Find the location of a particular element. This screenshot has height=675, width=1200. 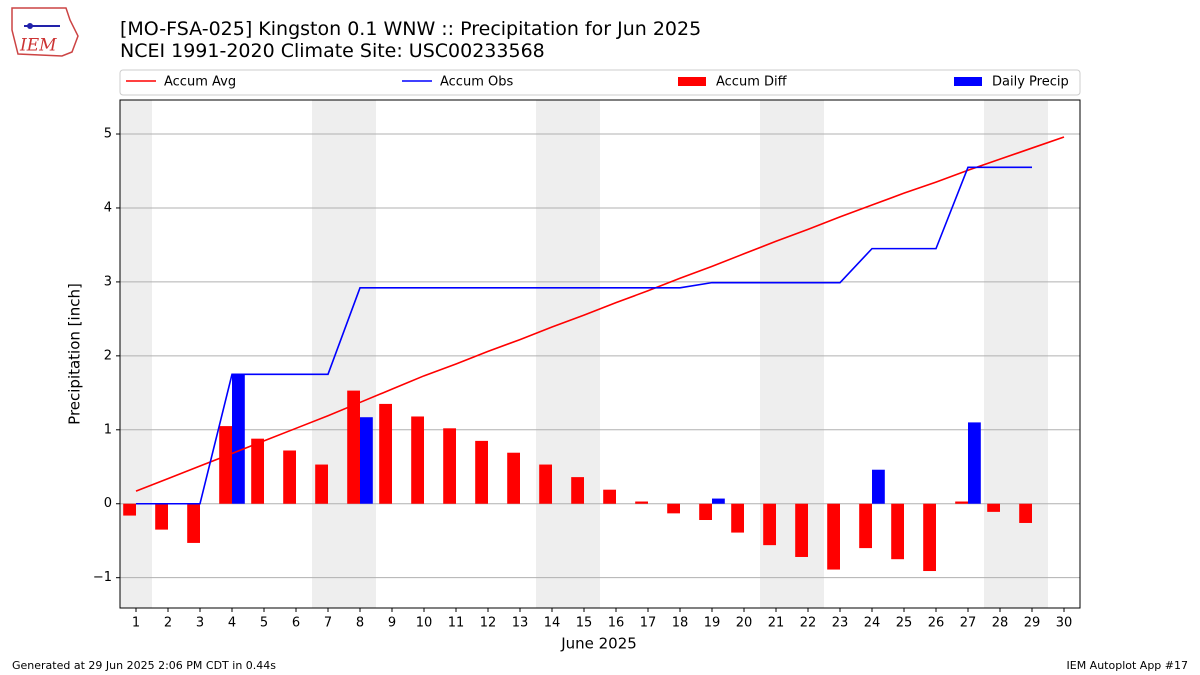

x-tick-label: 28 is located at coordinates (1000, 623).